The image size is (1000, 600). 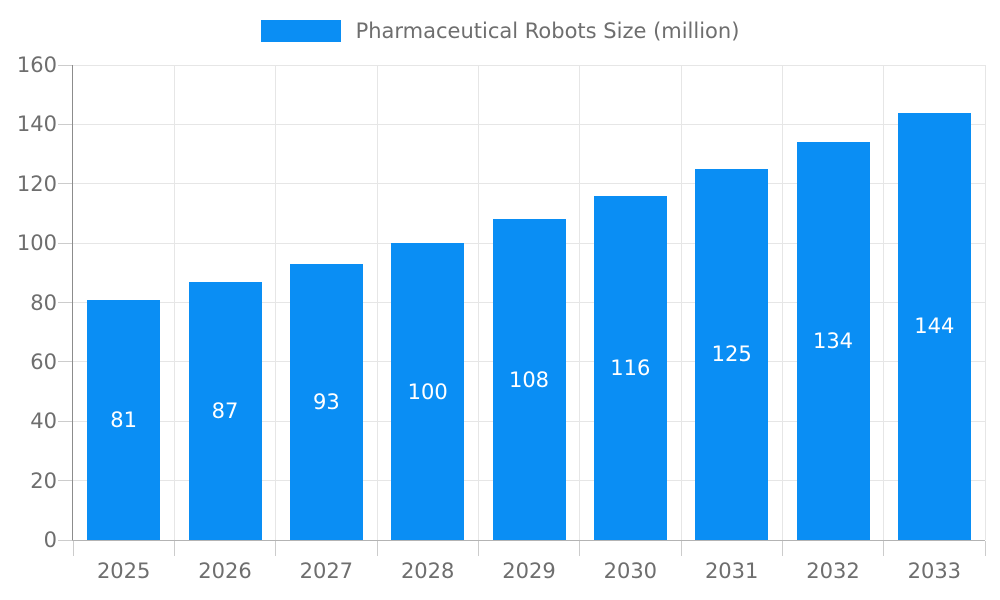 What do you see at coordinates (43, 302) in the screenshot?
I see `y-axis-label: 80` at bounding box center [43, 302].